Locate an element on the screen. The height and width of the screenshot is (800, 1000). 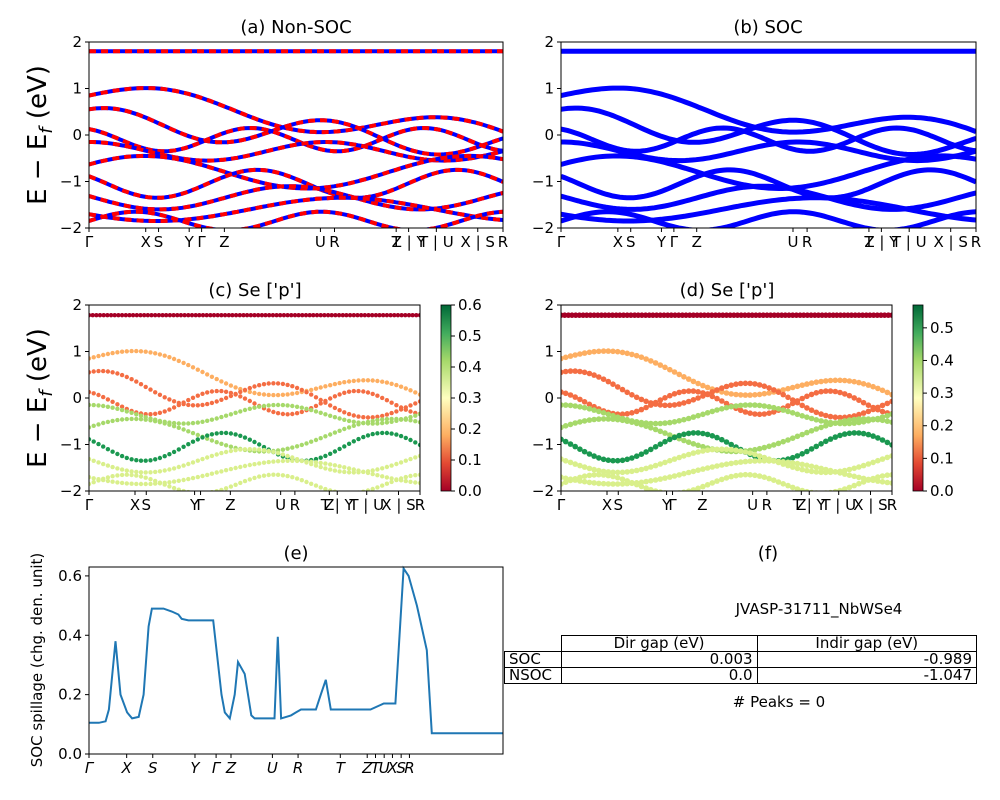
x-tick-label: S is located at coordinates (618, 505).